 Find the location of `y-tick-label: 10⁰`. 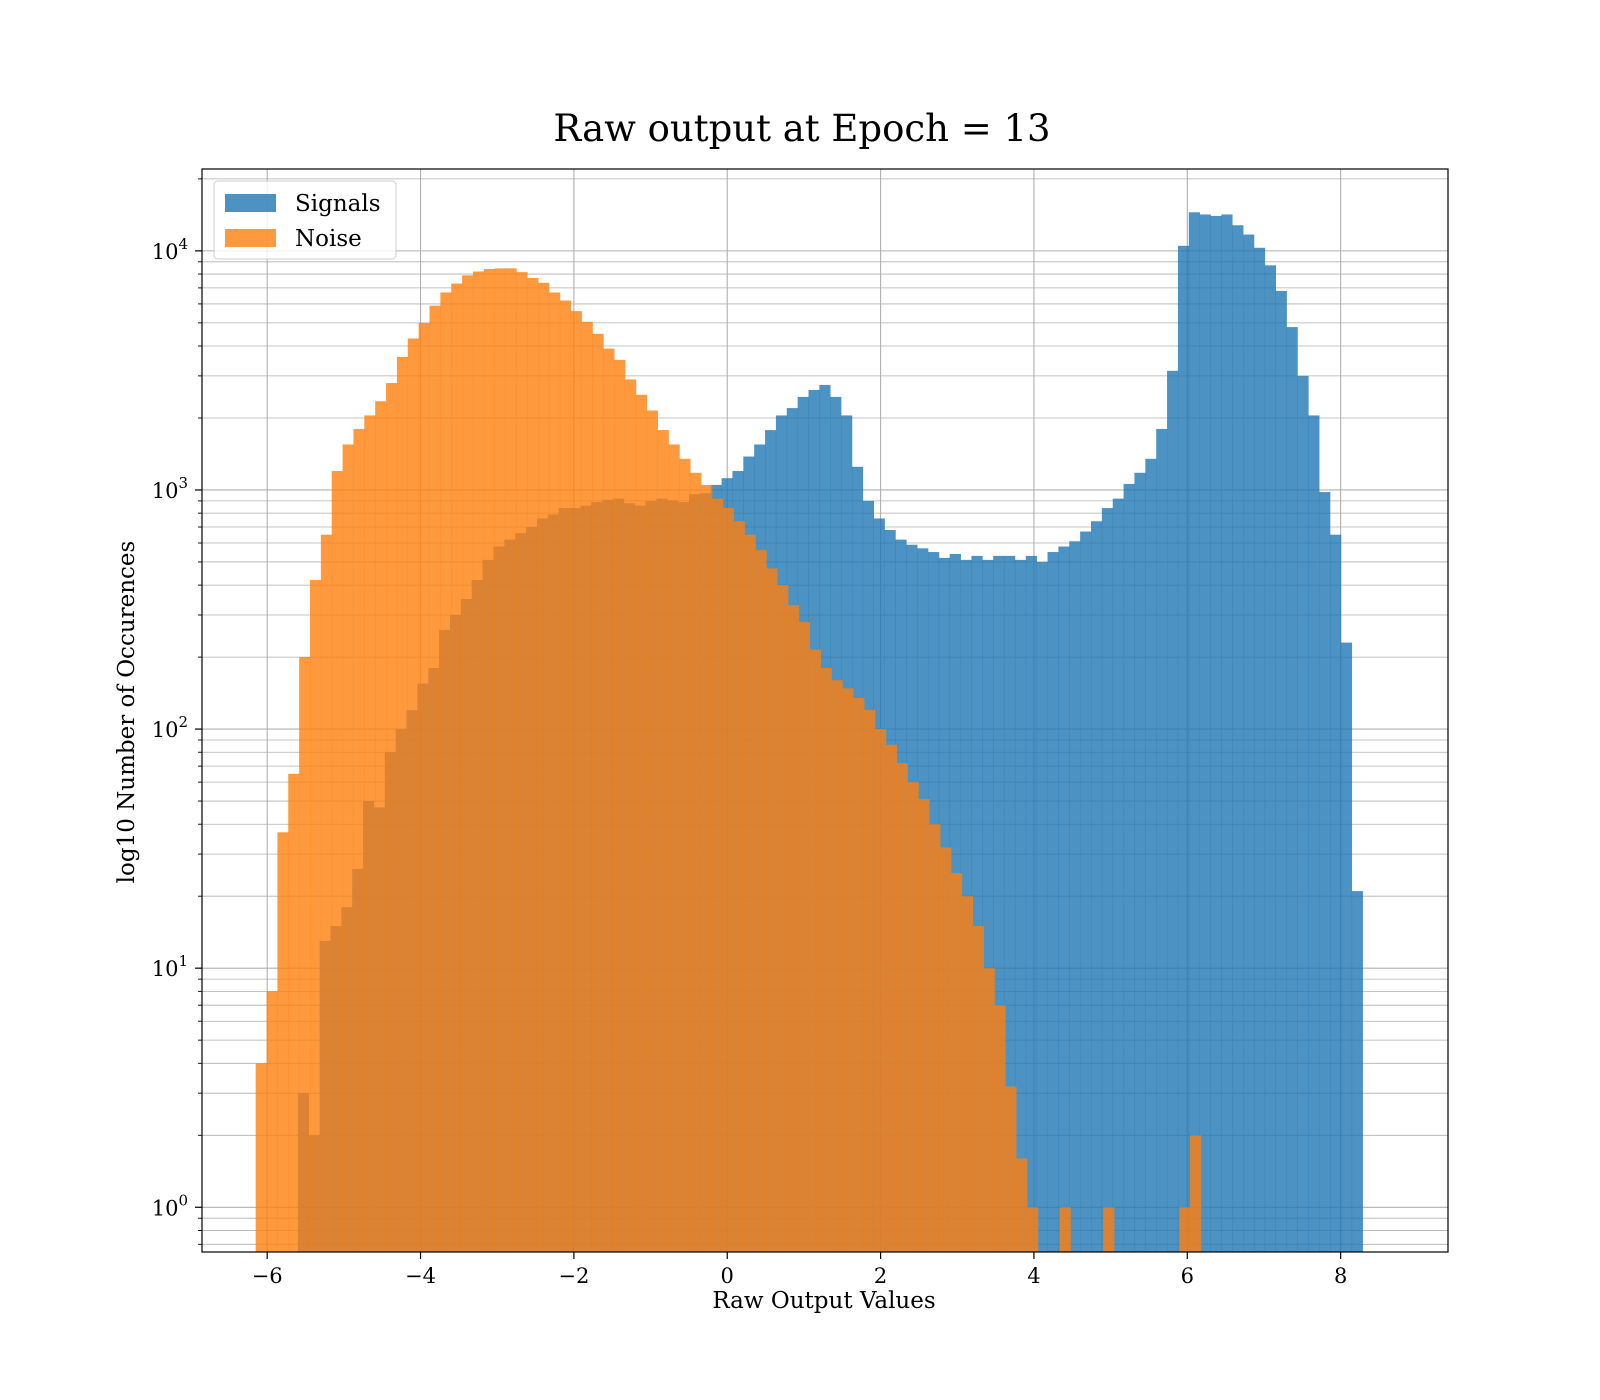

y-tick-label: 10⁰ is located at coordinates (170, 1205).